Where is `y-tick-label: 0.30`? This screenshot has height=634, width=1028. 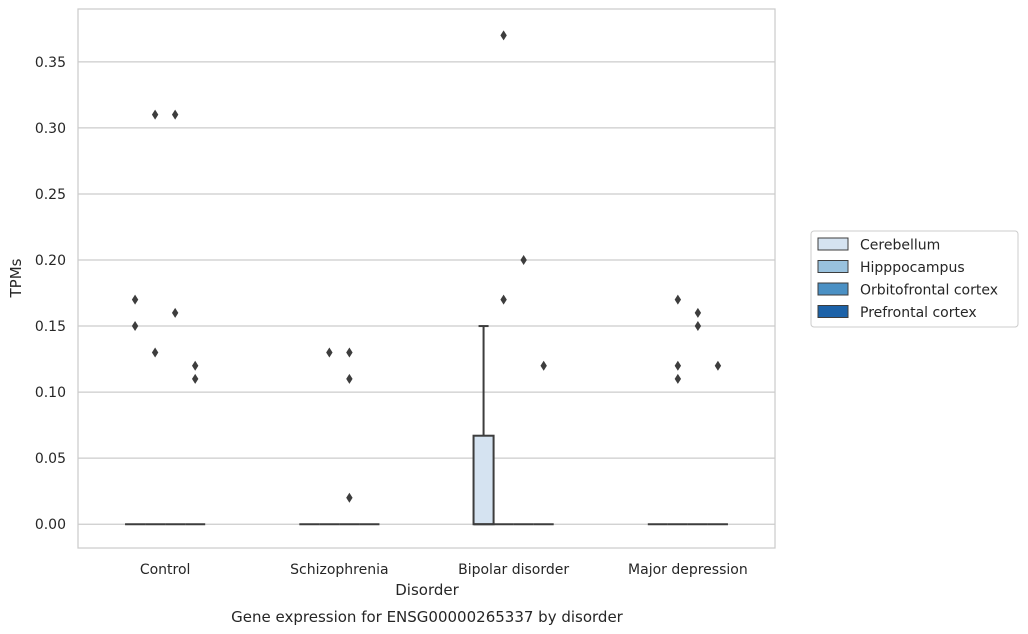
y-tick-label: 0.30 is located at coordinates (50, 129).